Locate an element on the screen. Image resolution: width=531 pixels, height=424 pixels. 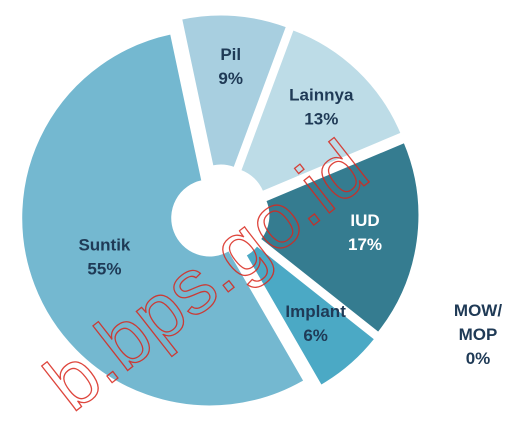
slice-label: Implant 6% is located at coordinates (315, 323).